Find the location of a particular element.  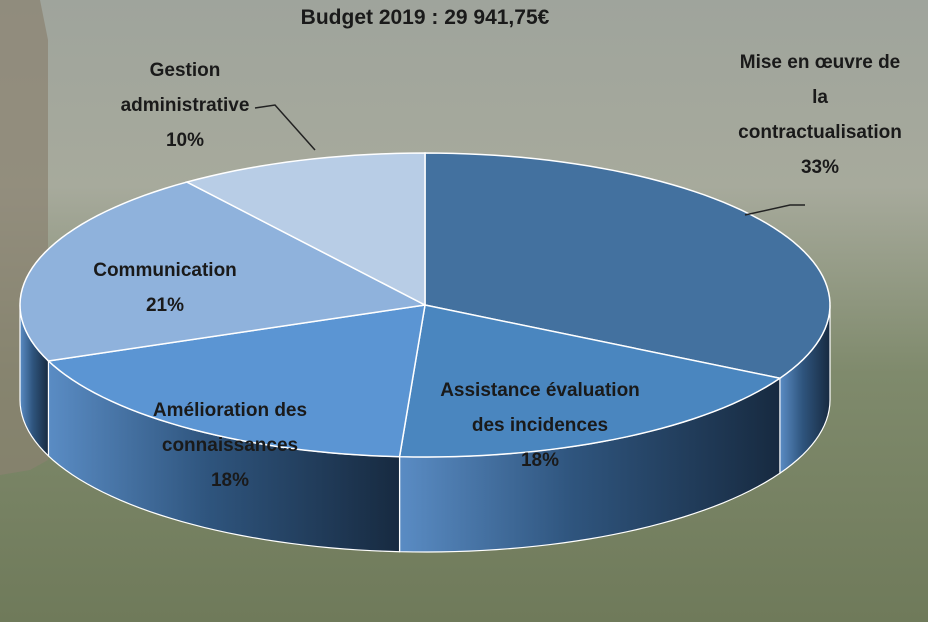

category-label: Mise en œuvre de la contractualisation is located at coordinates (820, 97).